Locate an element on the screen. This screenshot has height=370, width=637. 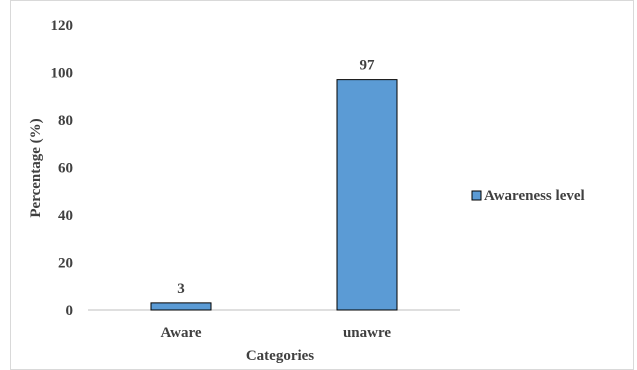
y-tick-label: 100 is located at coordinates (62, 74).